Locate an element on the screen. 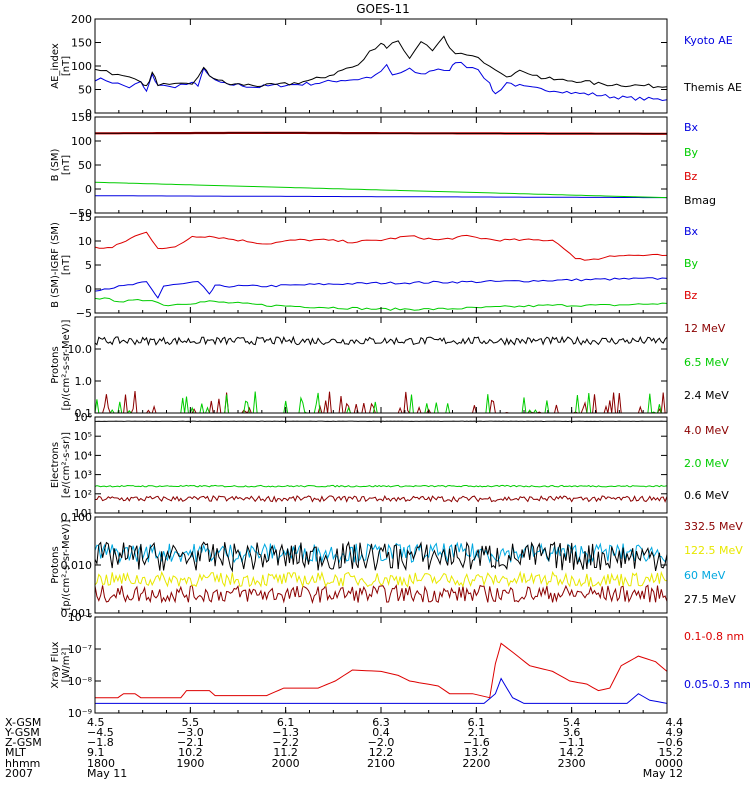 The image size is (750, 805). footer-value-extra: May 12 is located at coordinates (663, 773).